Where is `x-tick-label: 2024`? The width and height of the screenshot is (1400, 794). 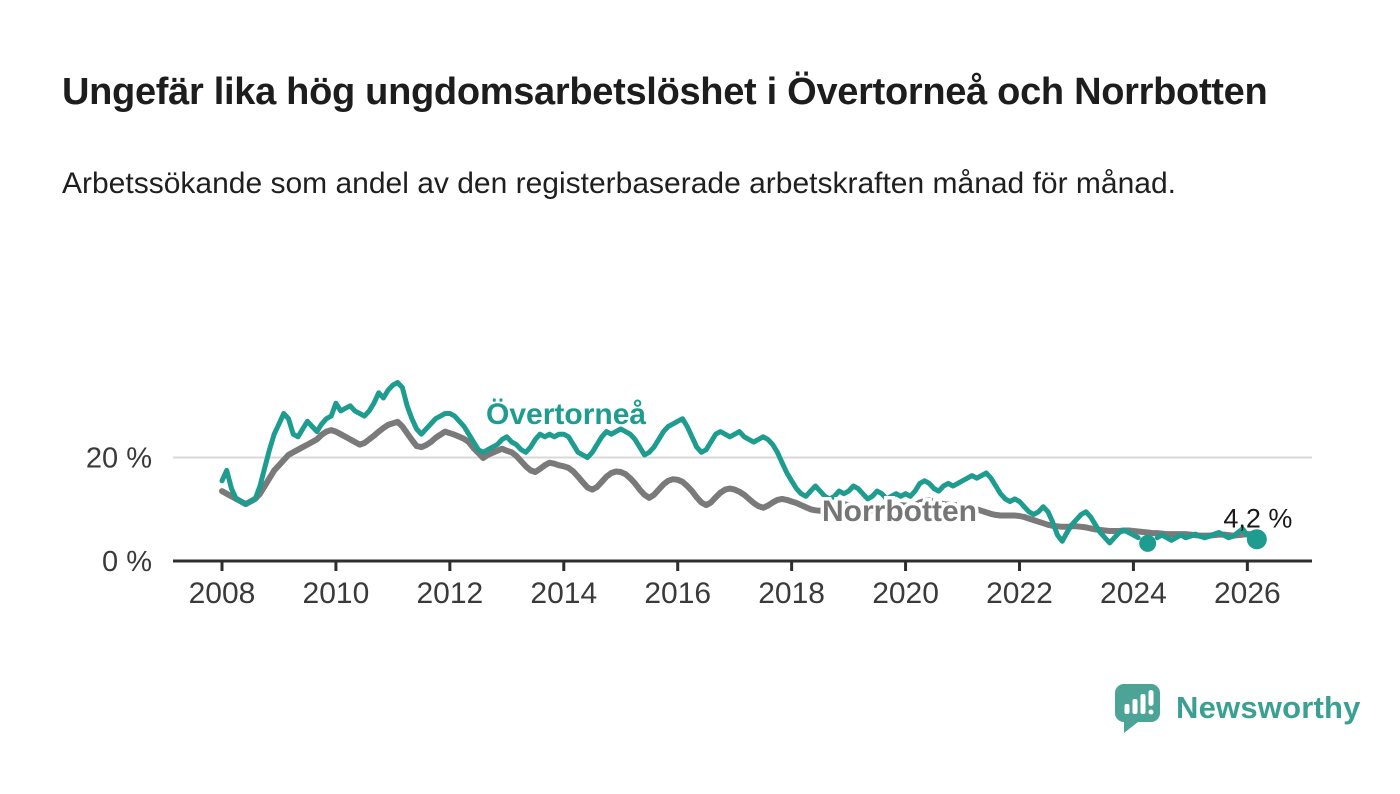
x-tick-label: 2024 is located at coordinates (1133, 593).